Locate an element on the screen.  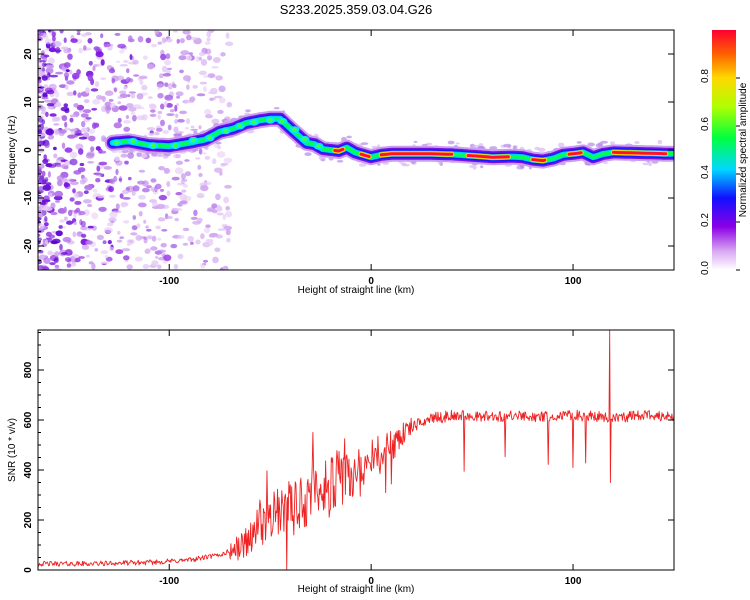
spectrogram-ridge is located at coordinates (389, 139).